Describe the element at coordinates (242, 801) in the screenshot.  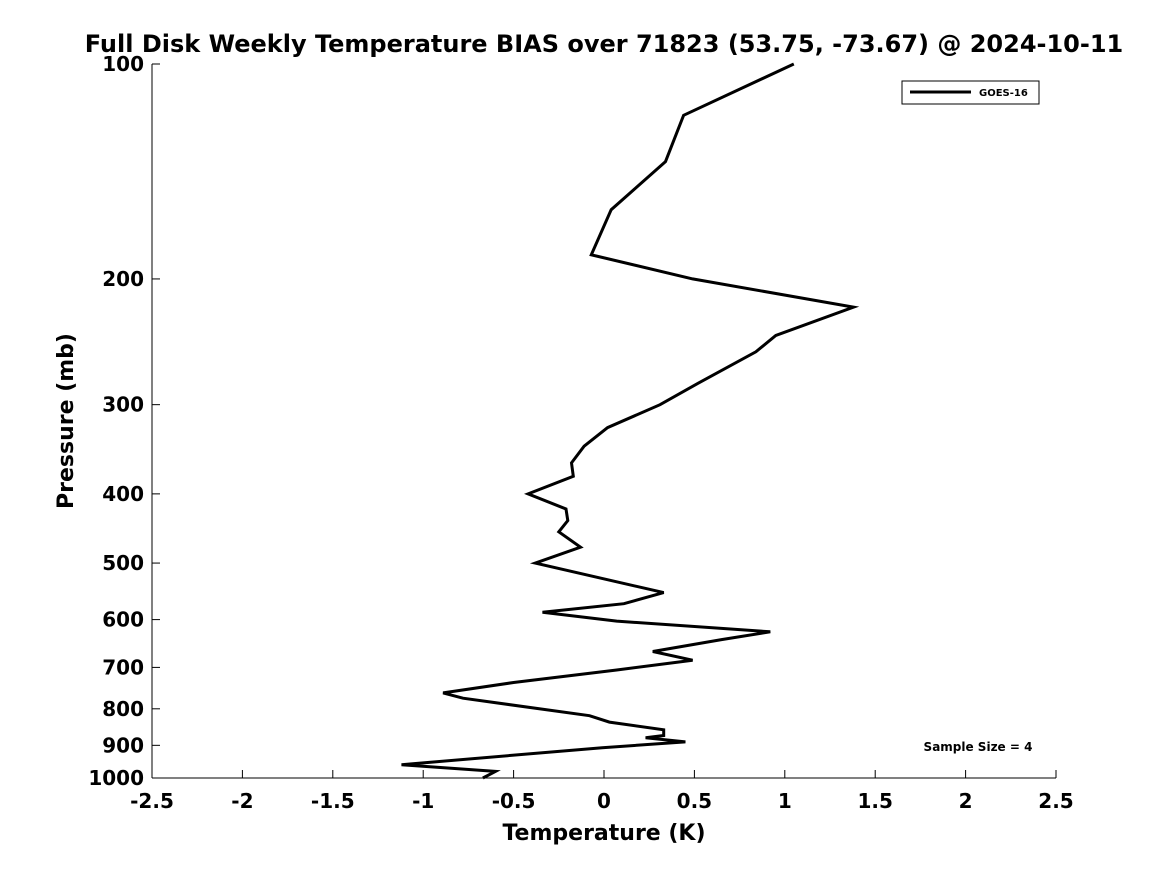
I see `x-tick-label: -2` at that location.